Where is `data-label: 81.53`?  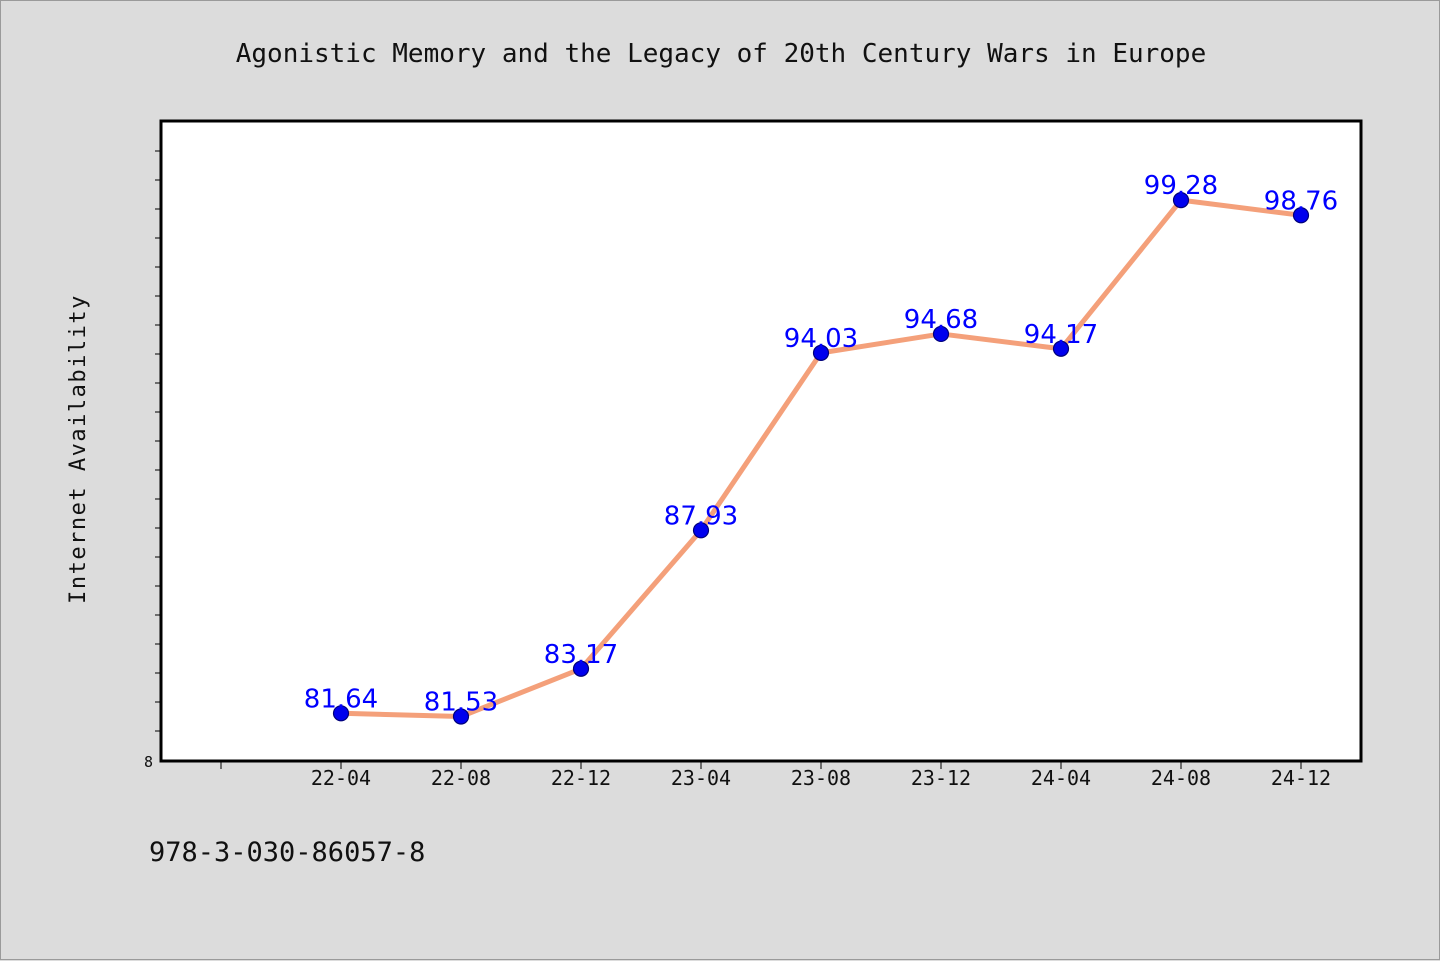 data-label: 81.53 is located at coordinates (461, 702).